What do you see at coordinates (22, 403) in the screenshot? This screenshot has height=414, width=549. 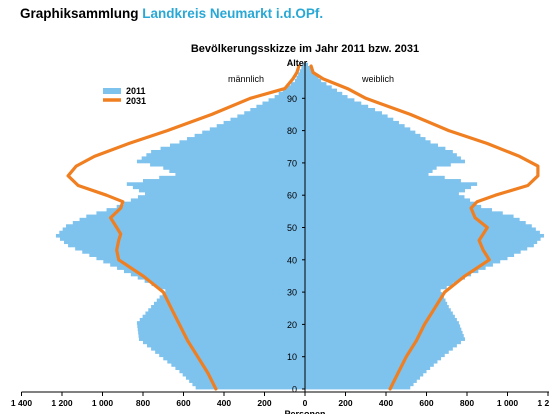 I see `x-tick-label: 1 400` at bounding box center [22, 403].